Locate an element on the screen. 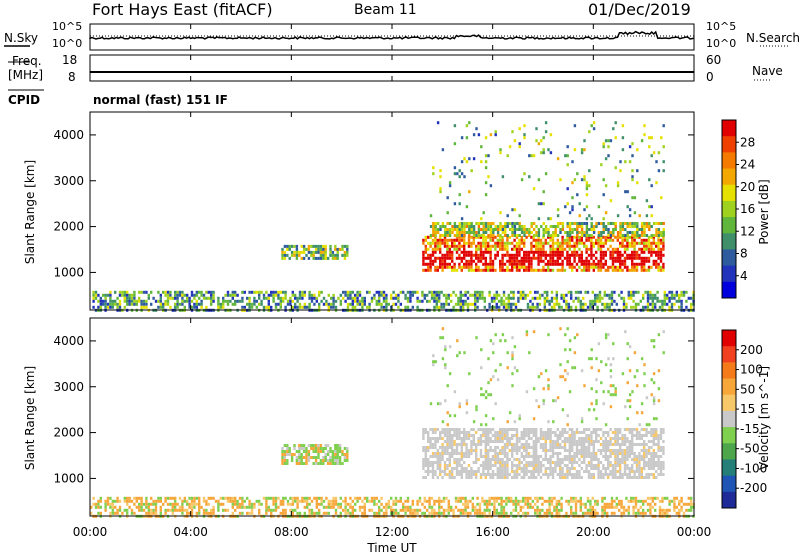 The height and width of the screenshot is (554, 800). cpid-label: CPID is located at coordinates (24, 100).